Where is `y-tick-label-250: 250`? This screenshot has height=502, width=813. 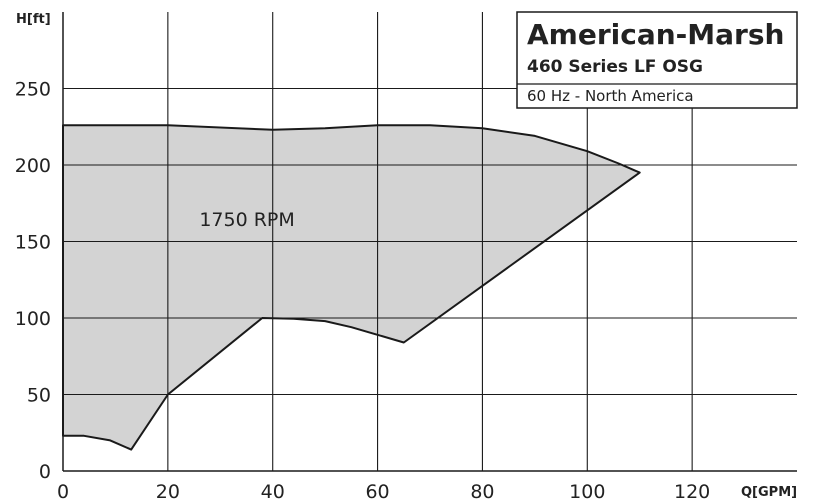
y-tick-label-250: 250 is located at coordinates (33, 90).